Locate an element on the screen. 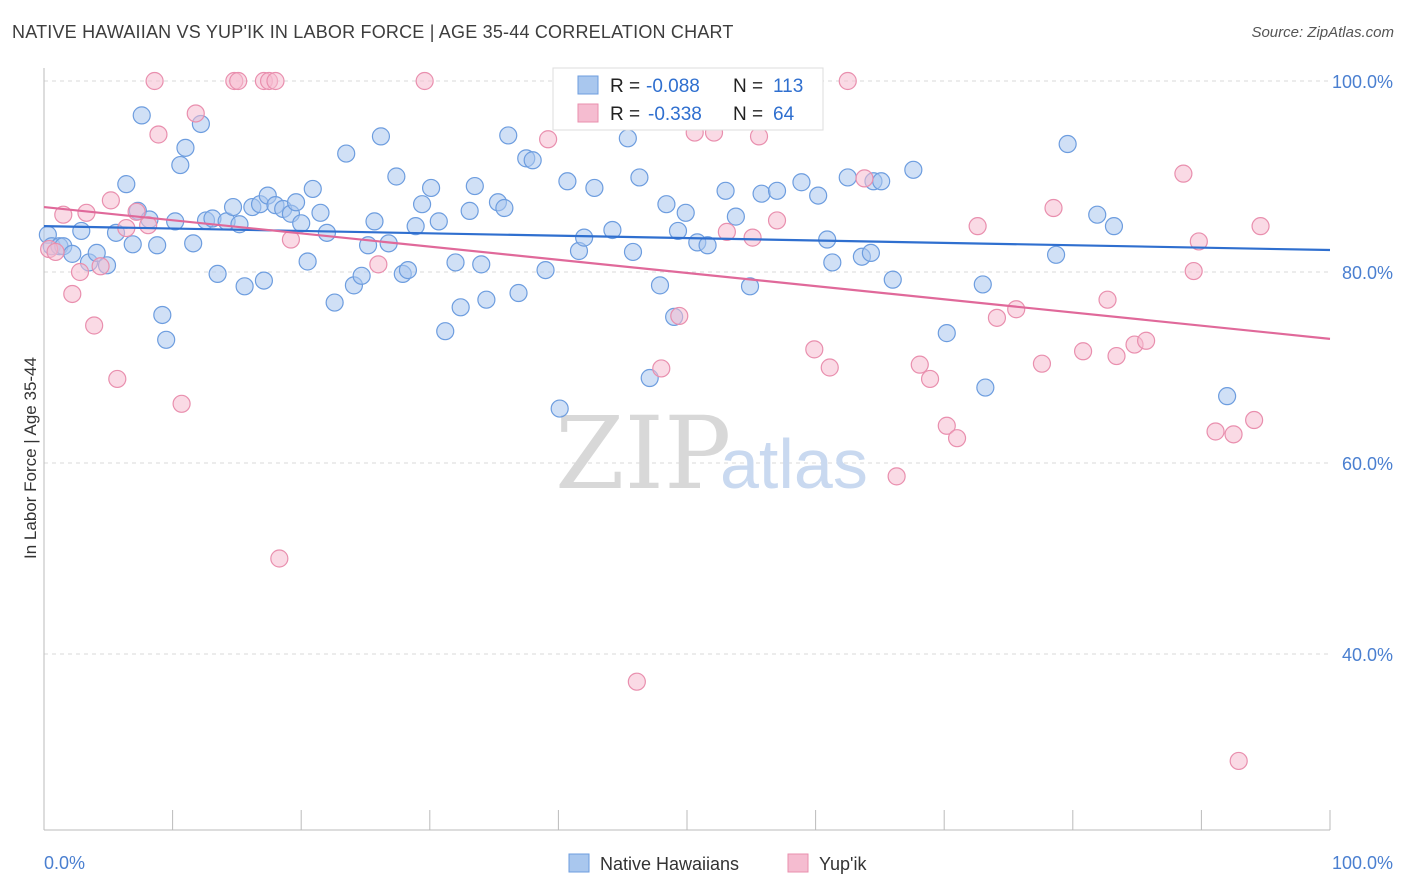 The height and width of the screenshot is (892, 1406). chart-source: Source: ZipAtlas.com is located at coordinates (1322, 32).